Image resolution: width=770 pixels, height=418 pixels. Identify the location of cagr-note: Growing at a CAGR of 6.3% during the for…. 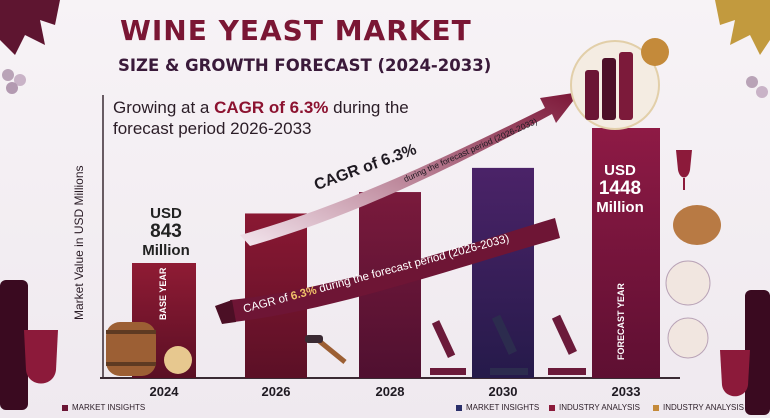
(283, 118).